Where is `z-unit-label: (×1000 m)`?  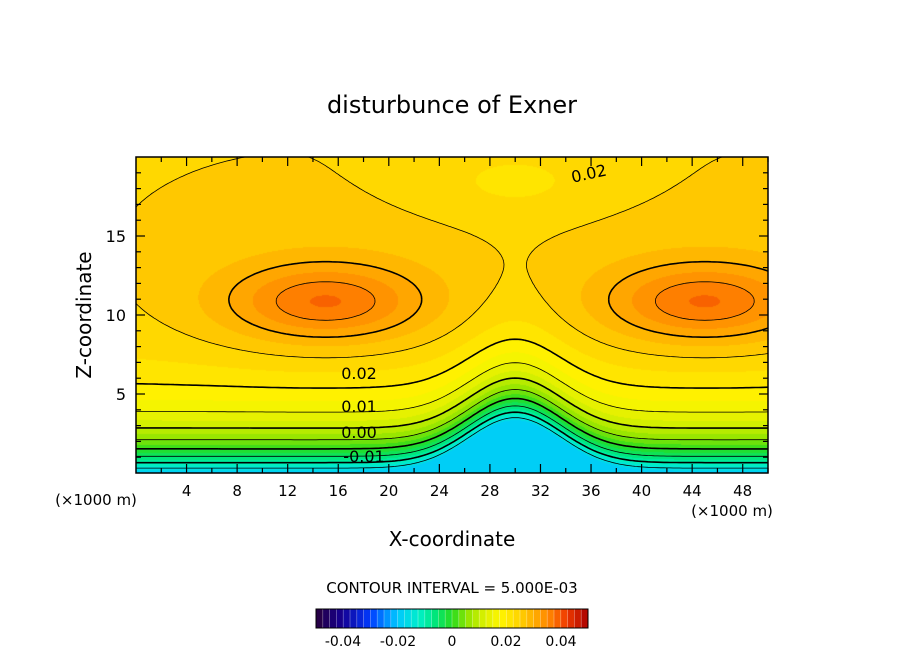 z-unit-label: (×1000 m) is located at coordinates (96, 500).